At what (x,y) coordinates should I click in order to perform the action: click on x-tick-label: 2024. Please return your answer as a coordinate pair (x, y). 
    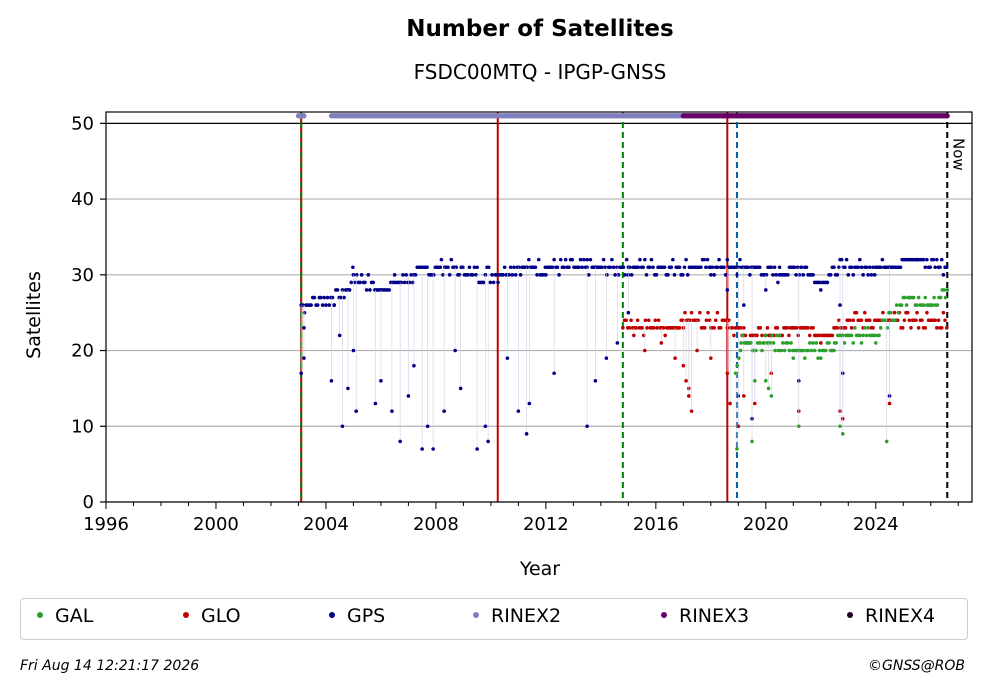
    Looking at the image, I should click on (876, 524).